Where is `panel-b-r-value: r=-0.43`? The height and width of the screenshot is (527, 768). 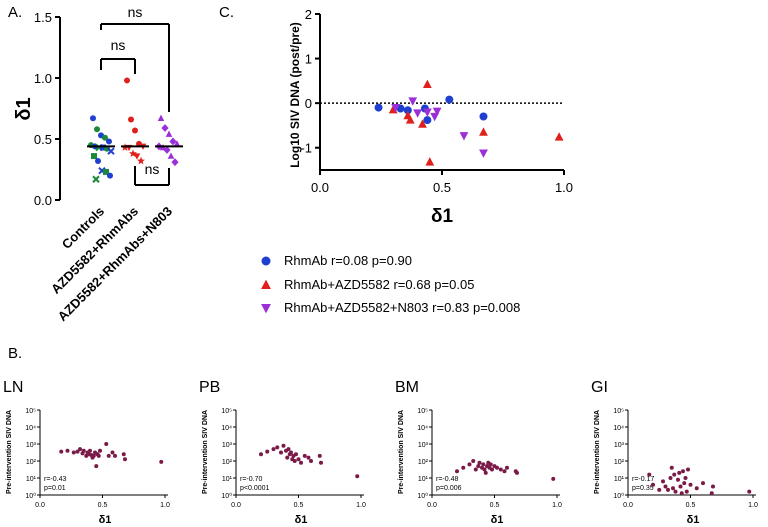
panel-b-r-value: r=-0.43 is located at coordinates (55, 479).